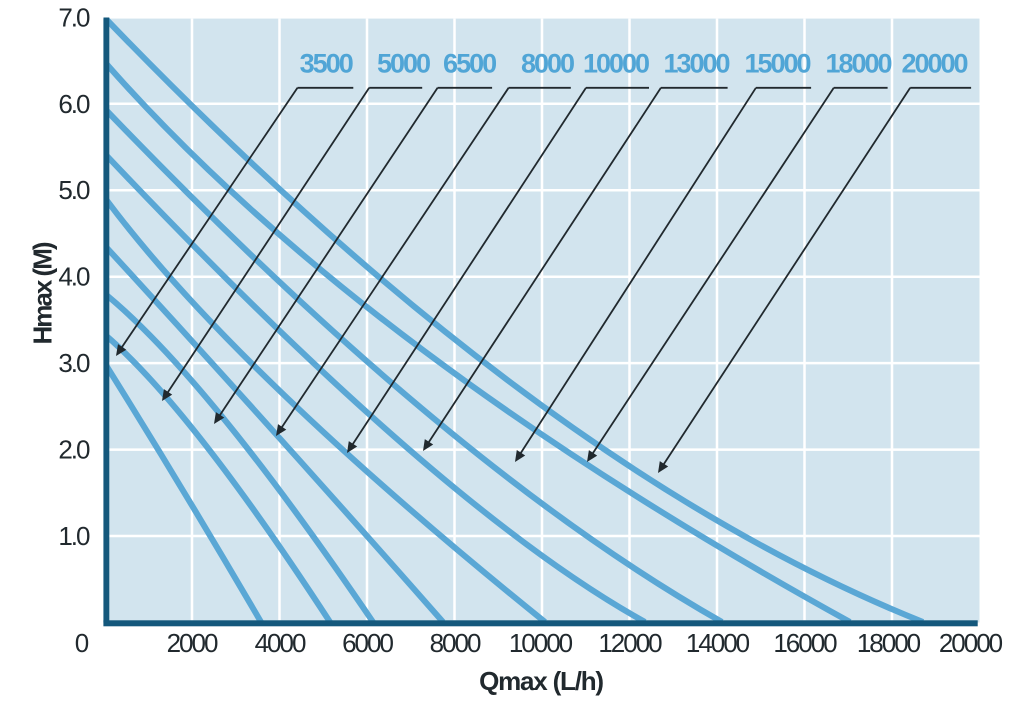 This screenshot has height=702, width=1024. Describe the element at coordinates (469, 64) in the screenshot. I see `svg-text: 6500` at that location.